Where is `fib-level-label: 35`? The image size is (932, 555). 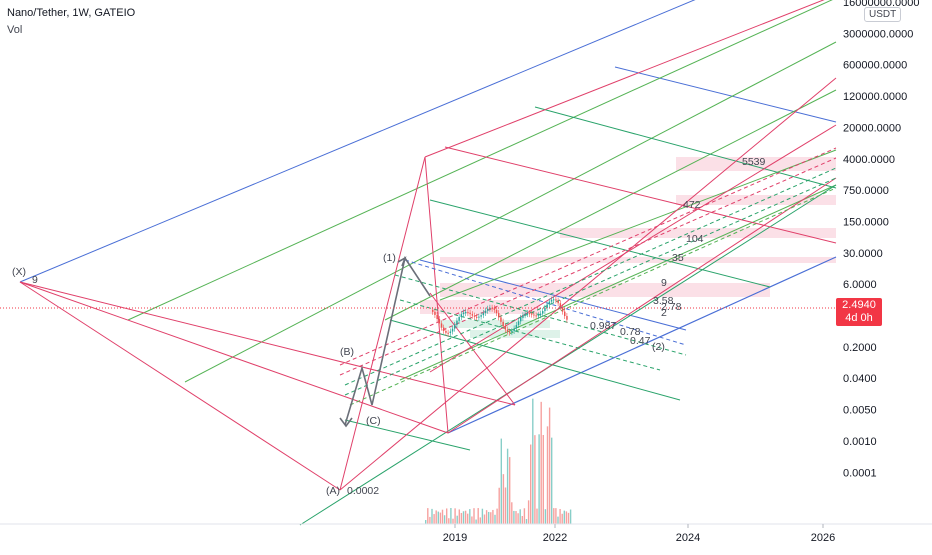
fib-level-label: 35 is located at coordinates (678, 258).